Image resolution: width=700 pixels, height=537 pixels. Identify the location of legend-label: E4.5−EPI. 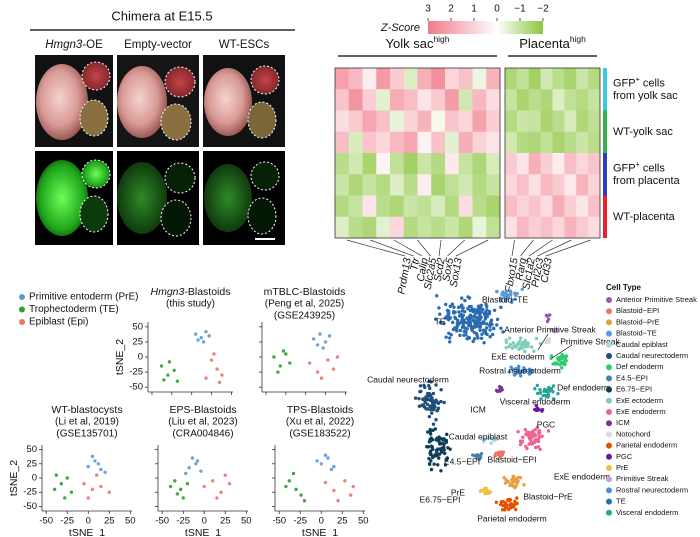
(632, 377).